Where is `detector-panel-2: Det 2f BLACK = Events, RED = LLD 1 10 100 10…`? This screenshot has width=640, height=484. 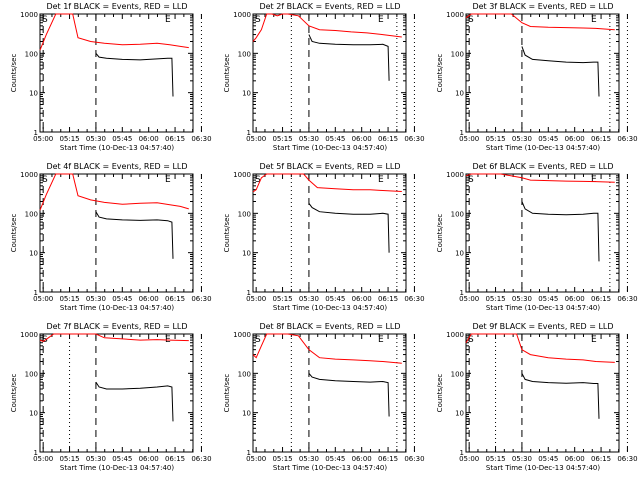 detector-panel-2: Det 2f BLACK = Events, RED = LLD 1 10 100 10… is located at coordinates (324, 77).